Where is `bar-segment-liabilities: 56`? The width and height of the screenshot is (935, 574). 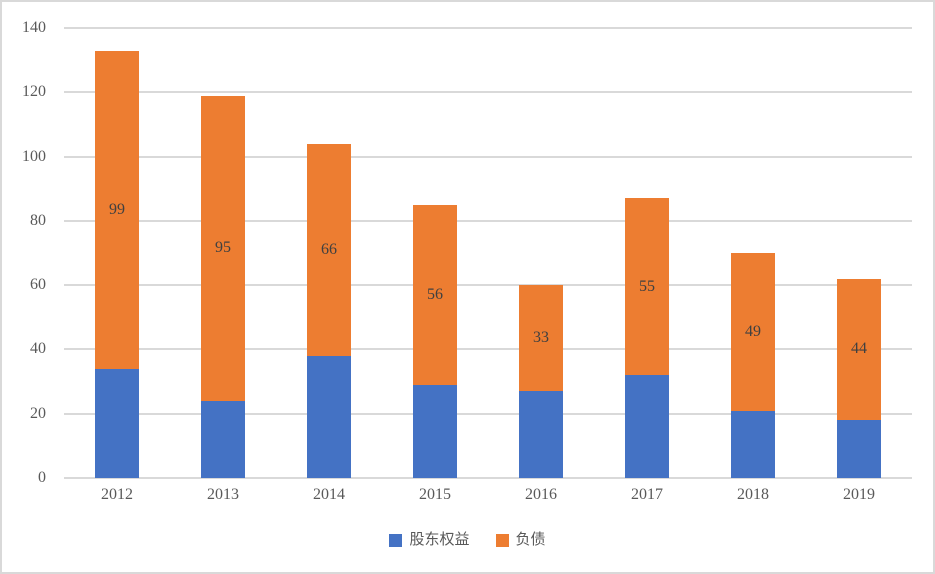 bar-segment-liabilities: 56 is located at coordinates (435, 294).